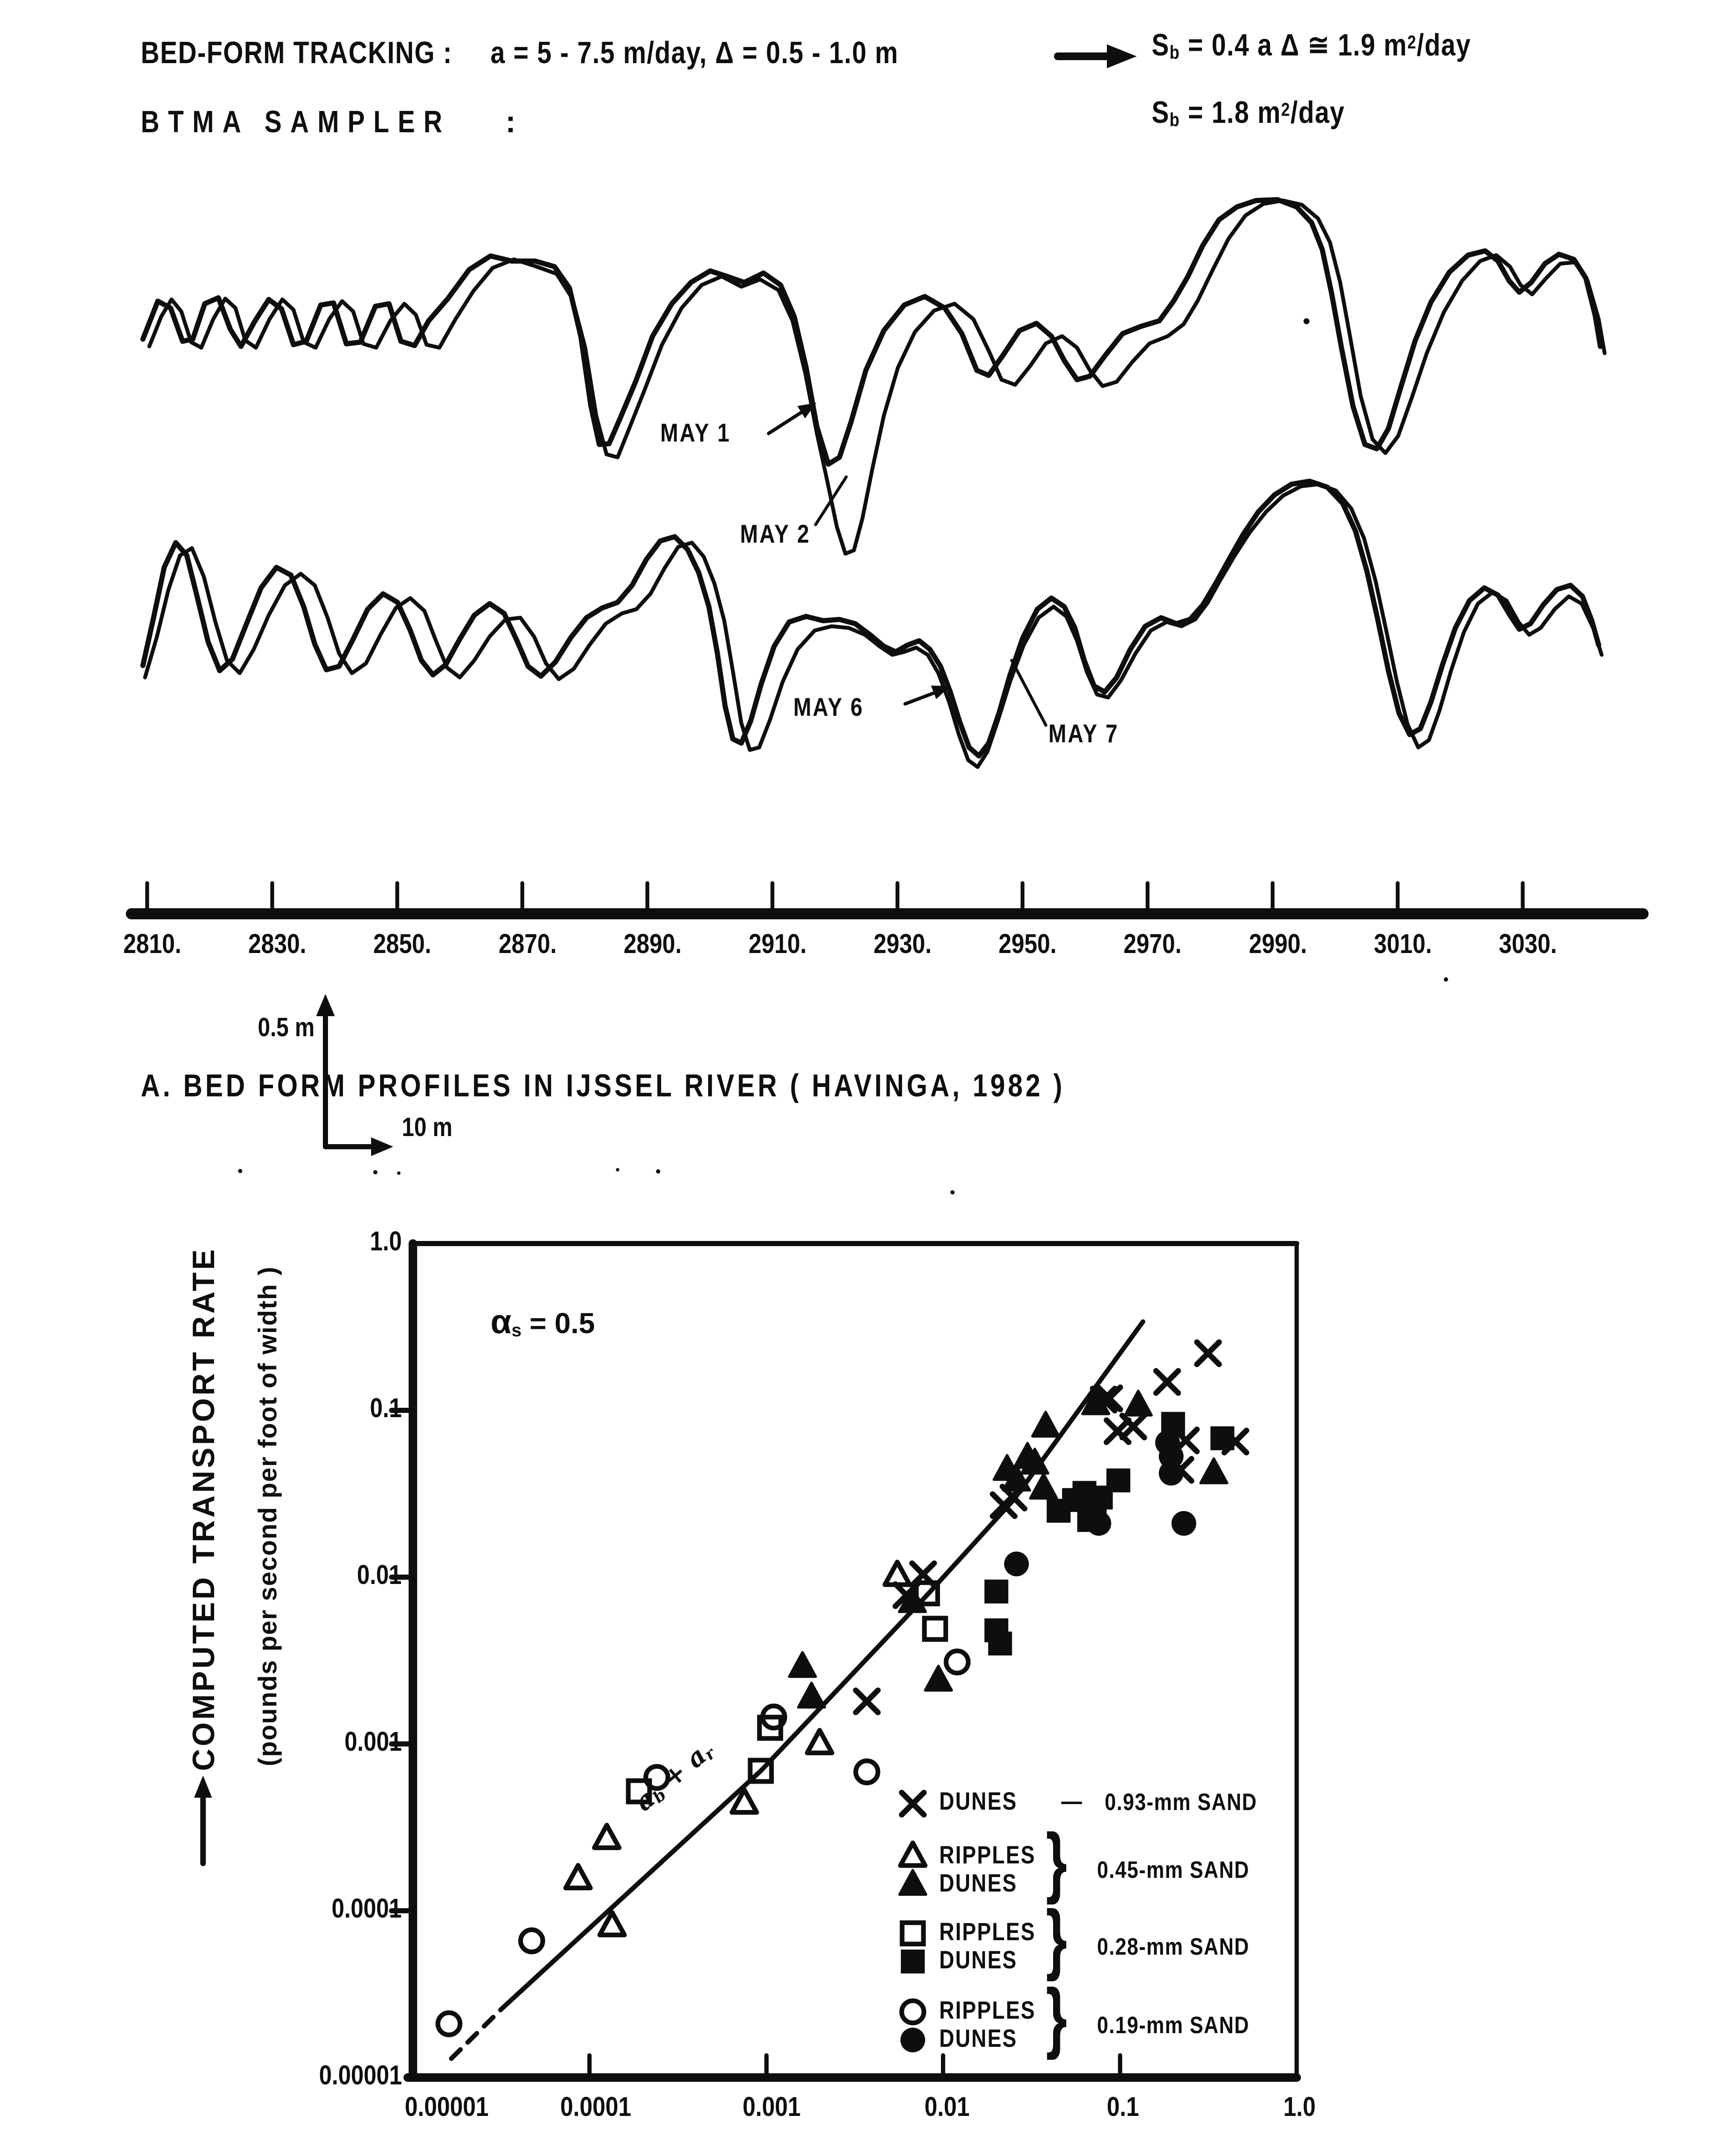 This screenshot has height=2133, width=1736. I want to click on sb-exponent: 2, so click(1412, 42).